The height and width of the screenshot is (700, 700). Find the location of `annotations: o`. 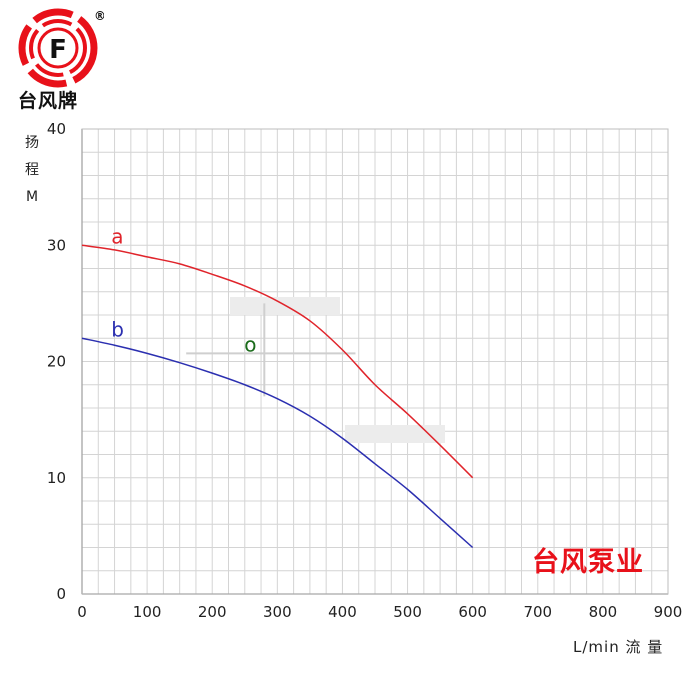

annotations: o is located at coordinates (250, 344).